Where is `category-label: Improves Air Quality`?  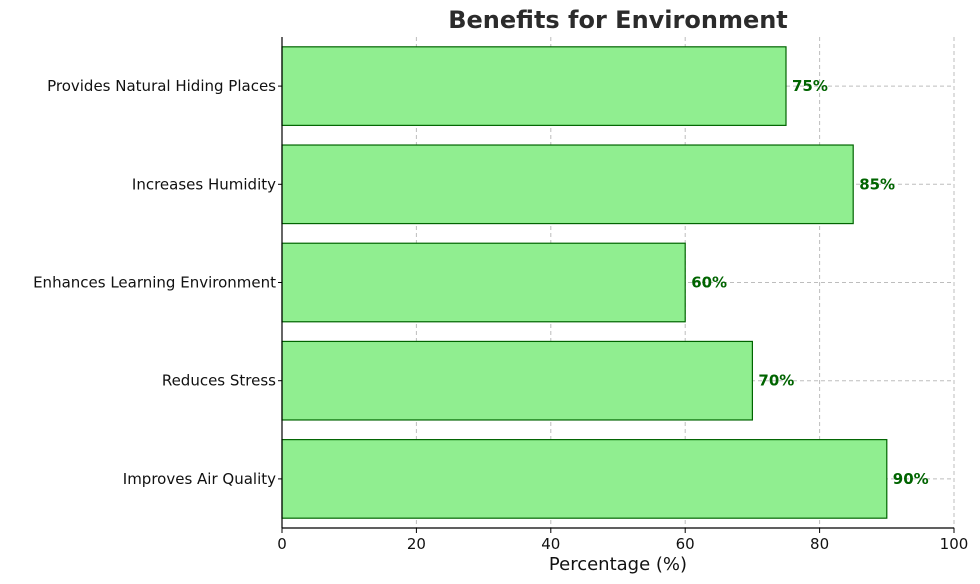 category-label: Improves Air Quality is located at coordinates (199, 479).